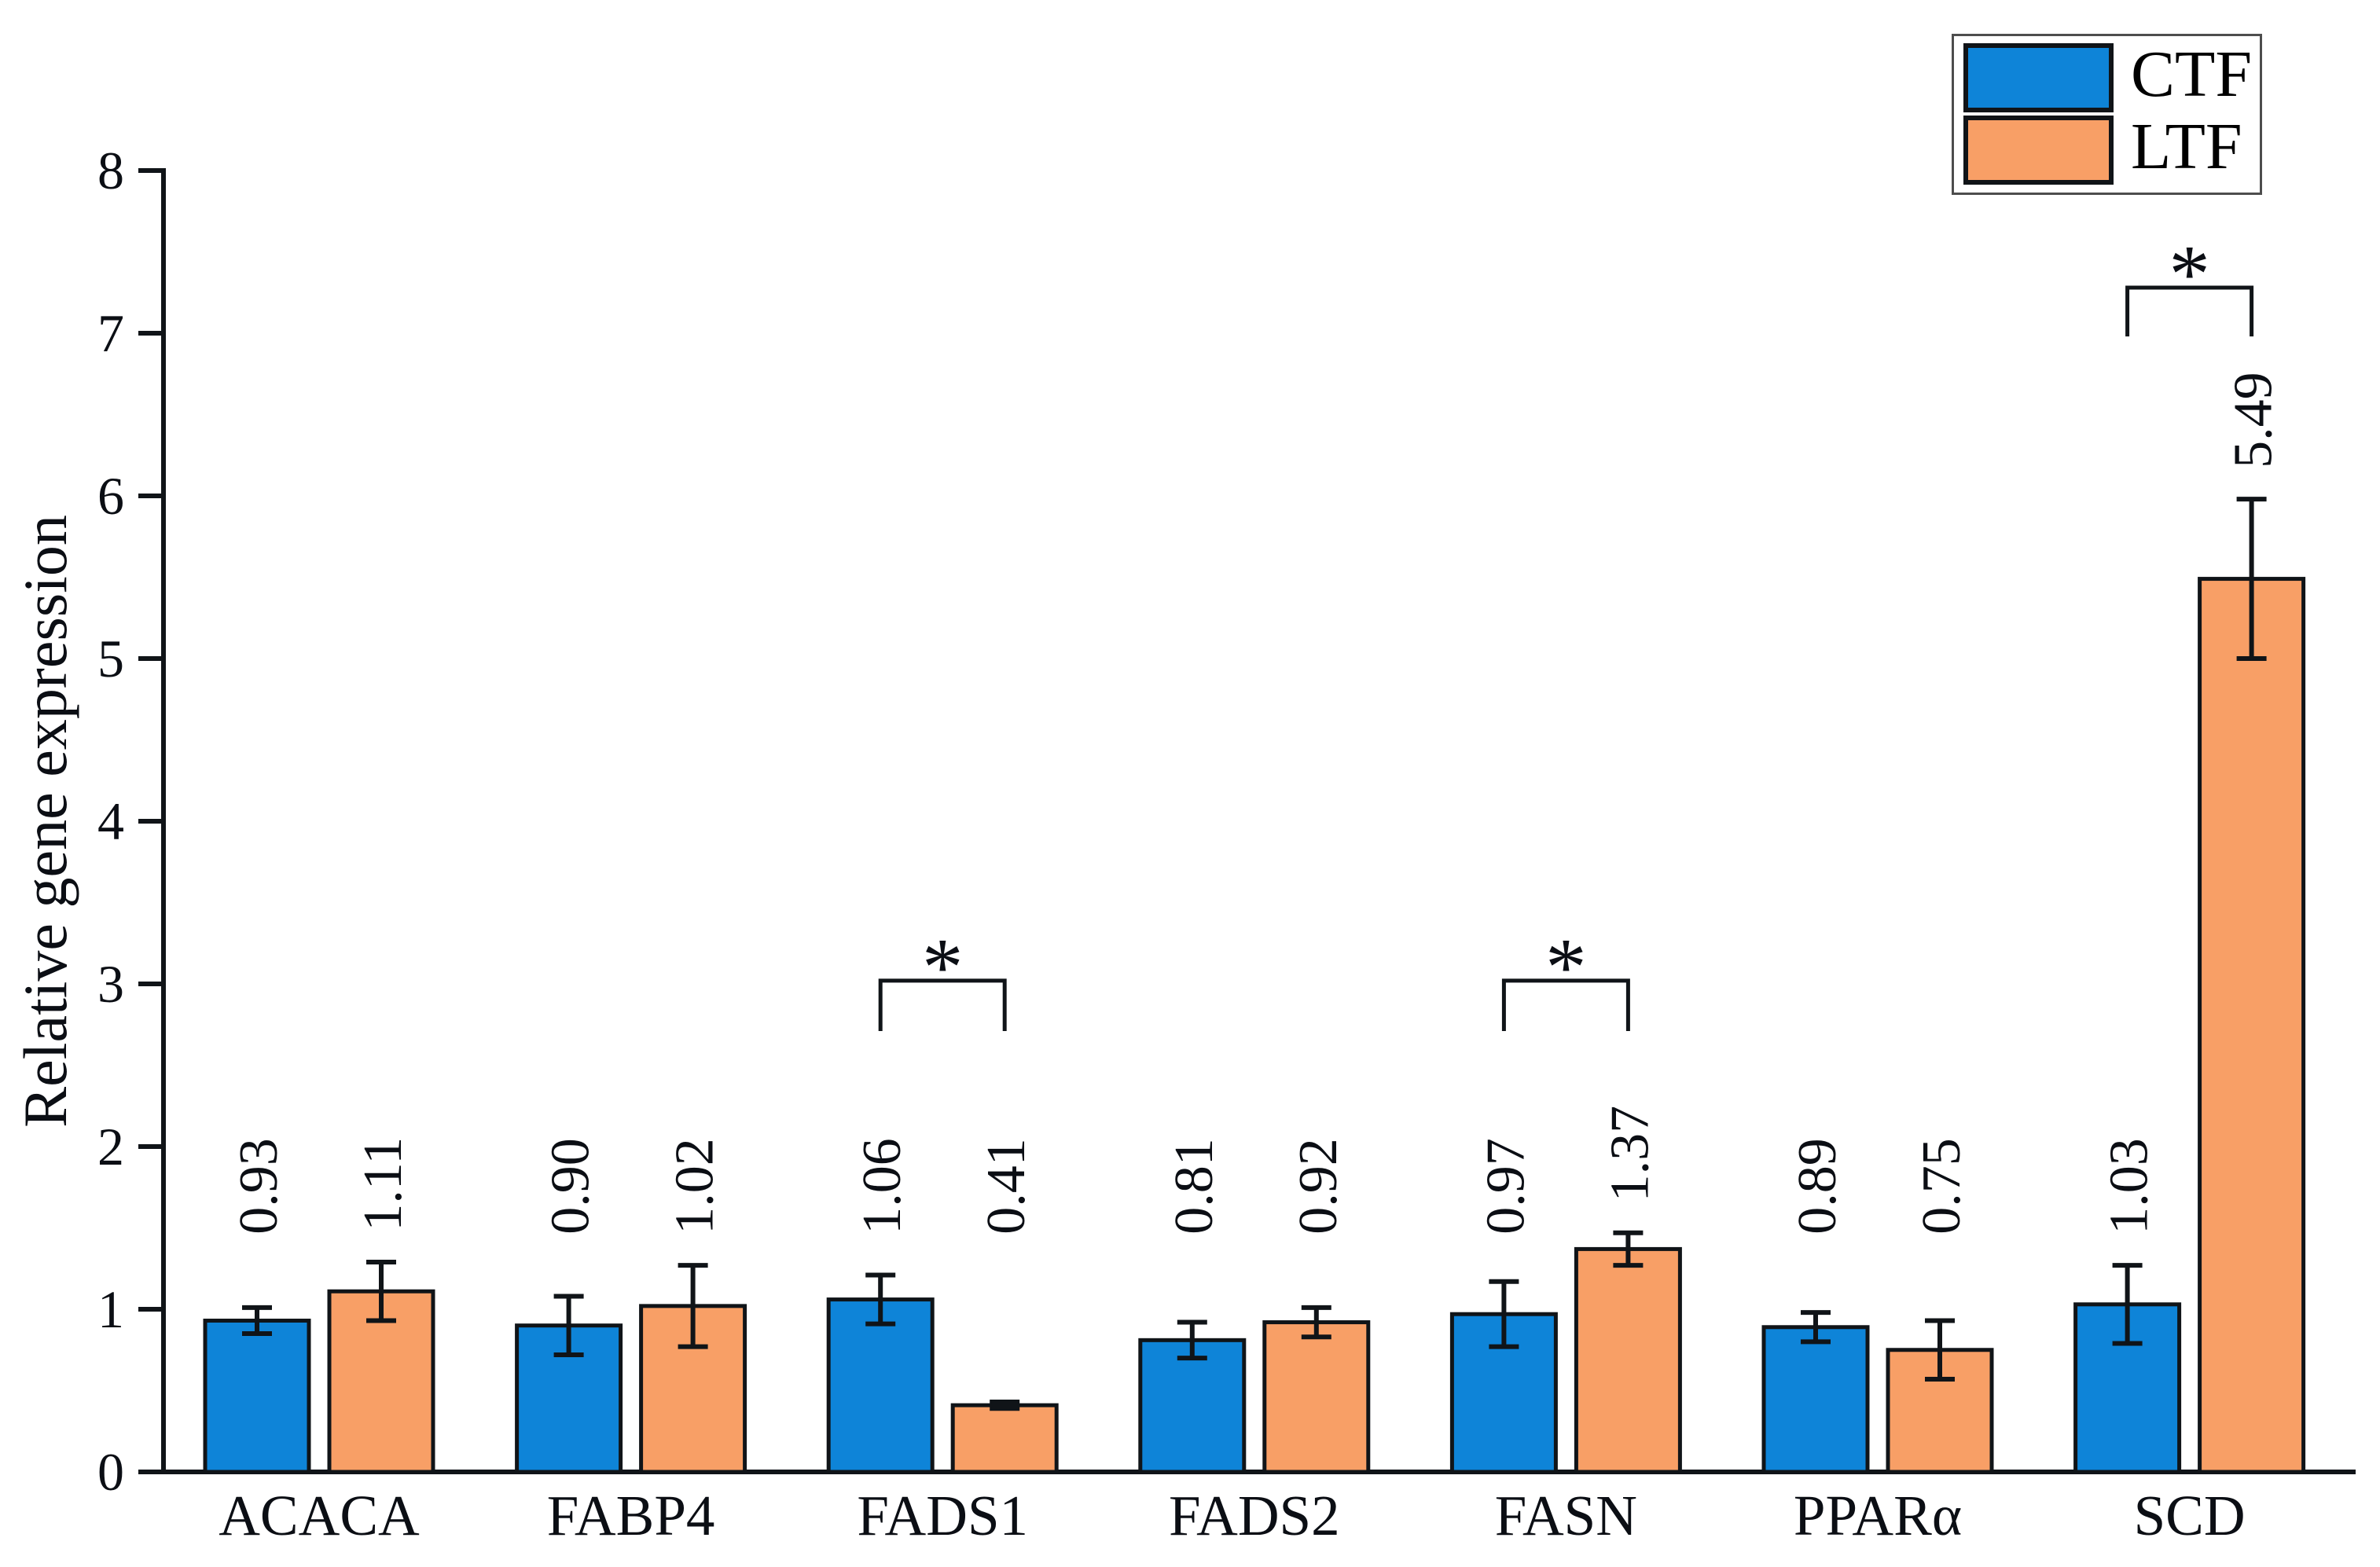 The width and height of the screenshot is (2380, 1567). I want to click on significance-asterisk-FADS1: *, so click(943, 967).